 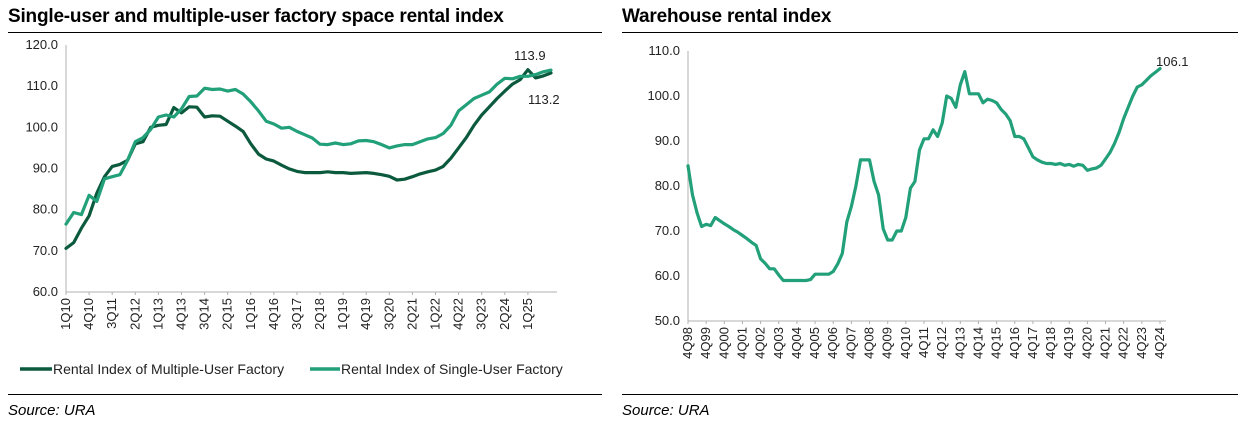 I want to click on x-tick-label: 4Q99, so click(x=705, y=343).